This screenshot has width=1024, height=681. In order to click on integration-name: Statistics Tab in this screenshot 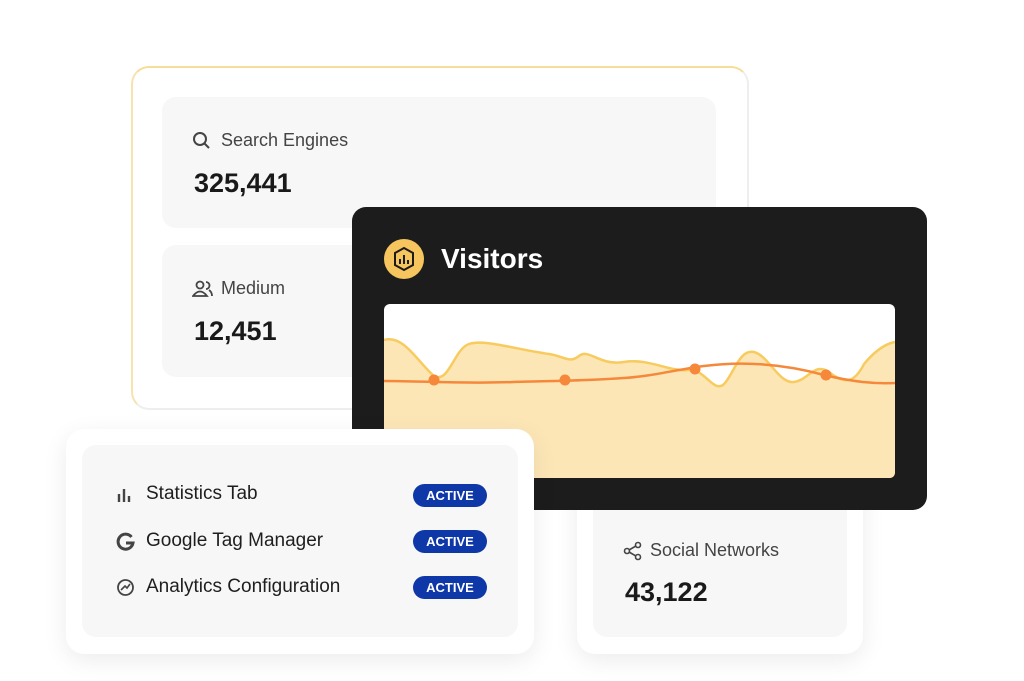, I will do `click(202, 493)`.